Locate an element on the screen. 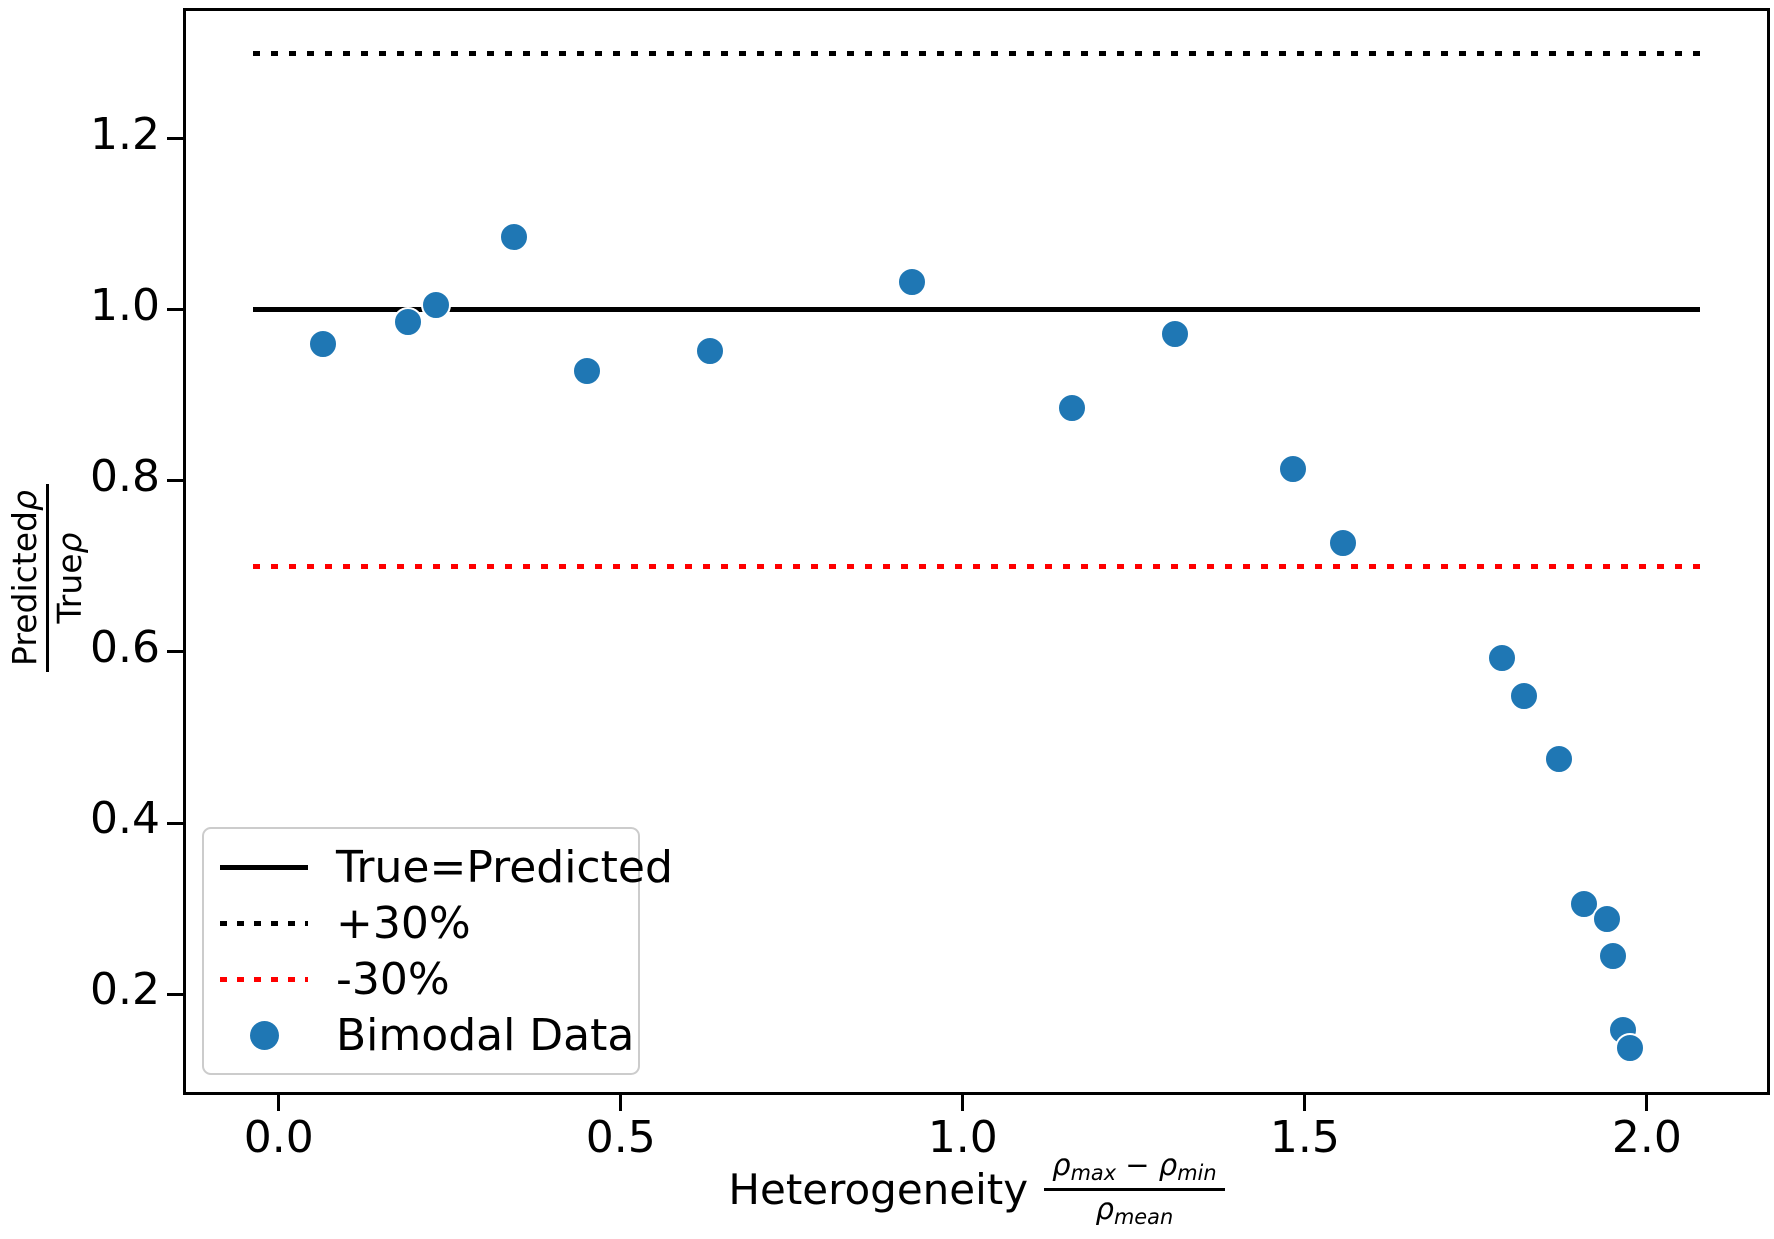  legend-entry-minus30: -30% is located at coordinates (421, 979).